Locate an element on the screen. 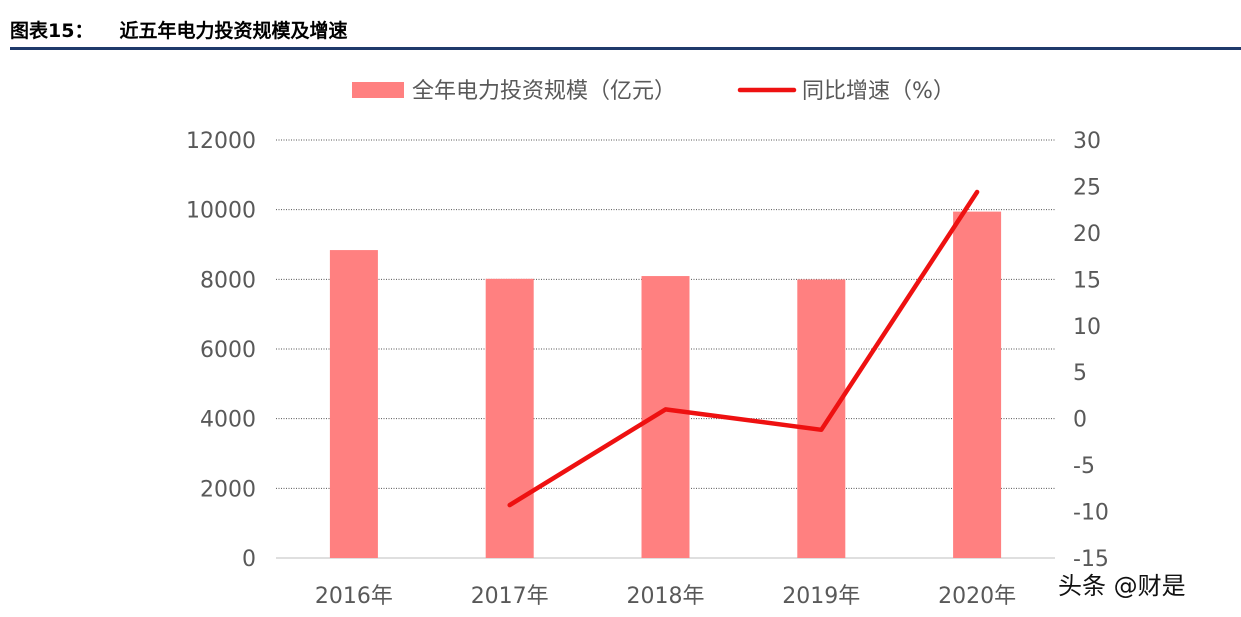 The height and width of the screenshot is (617, 1241). x-tick-label: 2019年 is located at coordinates (821, 596).